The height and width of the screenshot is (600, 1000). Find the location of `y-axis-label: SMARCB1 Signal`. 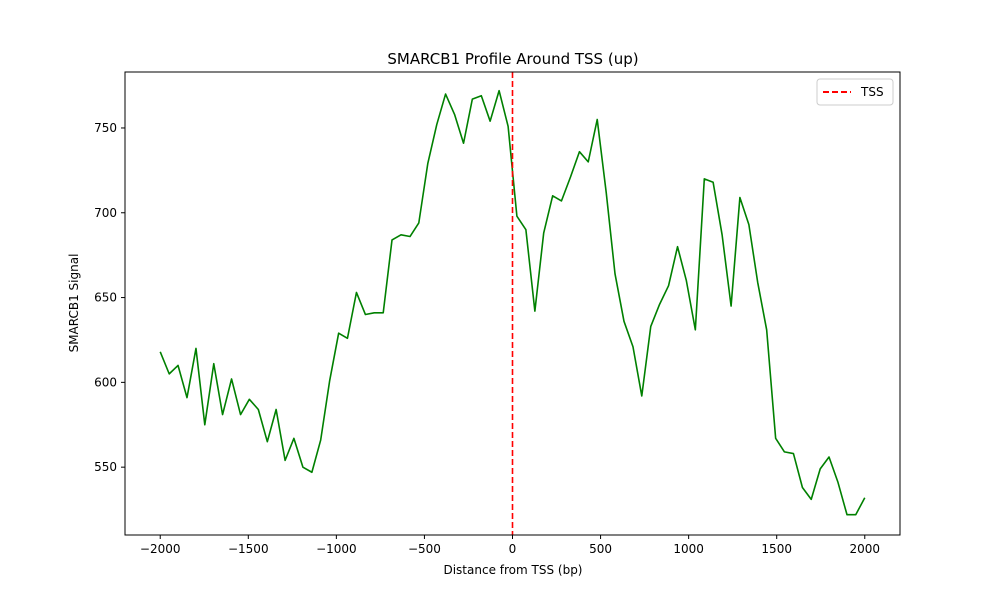

y-axis-label: SMARCB1 Signal is located at coordinates (74, 303).